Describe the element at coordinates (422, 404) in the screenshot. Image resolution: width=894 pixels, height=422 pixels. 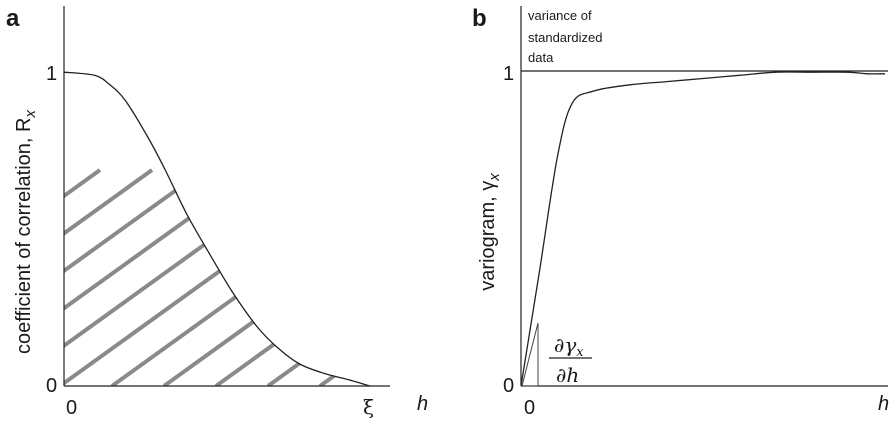
I see `panel-a-x-axis-label: h` at that location.